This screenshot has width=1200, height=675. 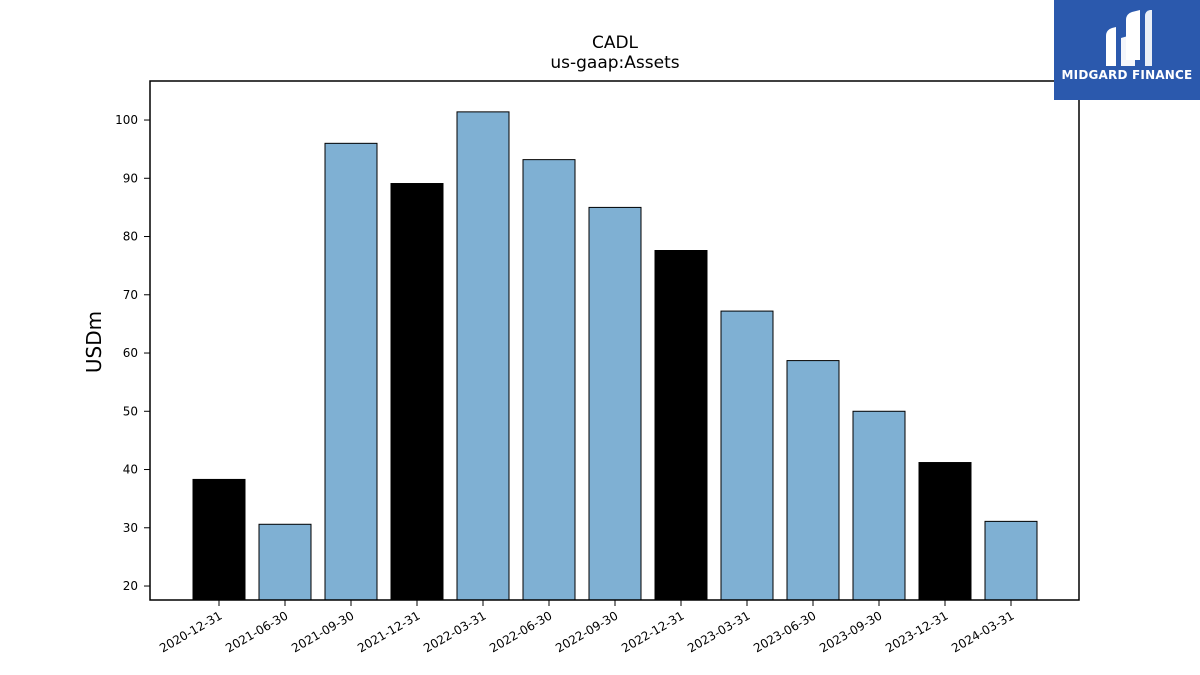 What do you see at coordinates (916, 631) in the screenshot?
I see `x-tick-label: 2023-12-31` at bounding box center [916, 631].